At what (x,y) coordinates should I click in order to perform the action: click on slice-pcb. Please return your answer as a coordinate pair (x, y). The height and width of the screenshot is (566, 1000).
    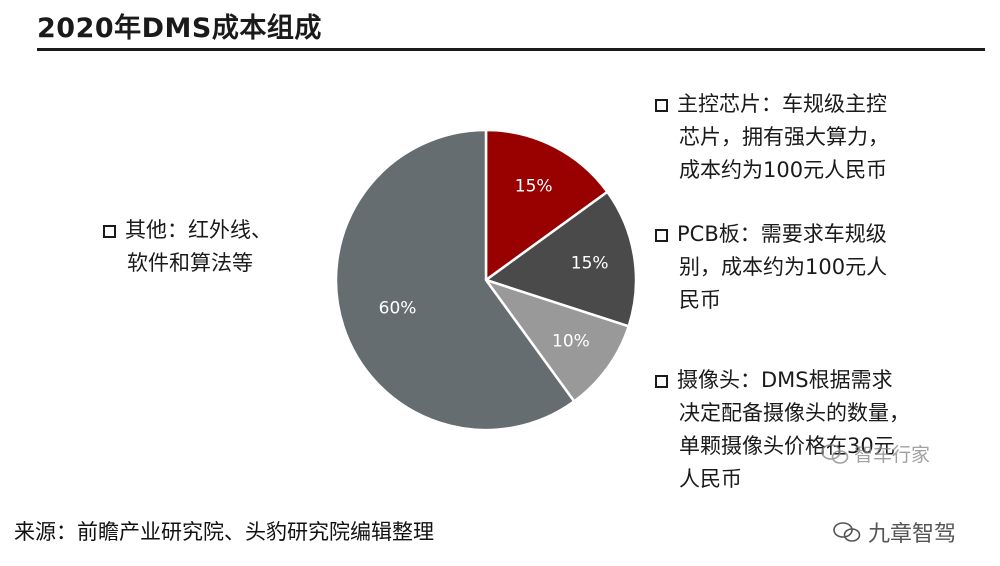
    Looking at the image, I should click on (560, 259).